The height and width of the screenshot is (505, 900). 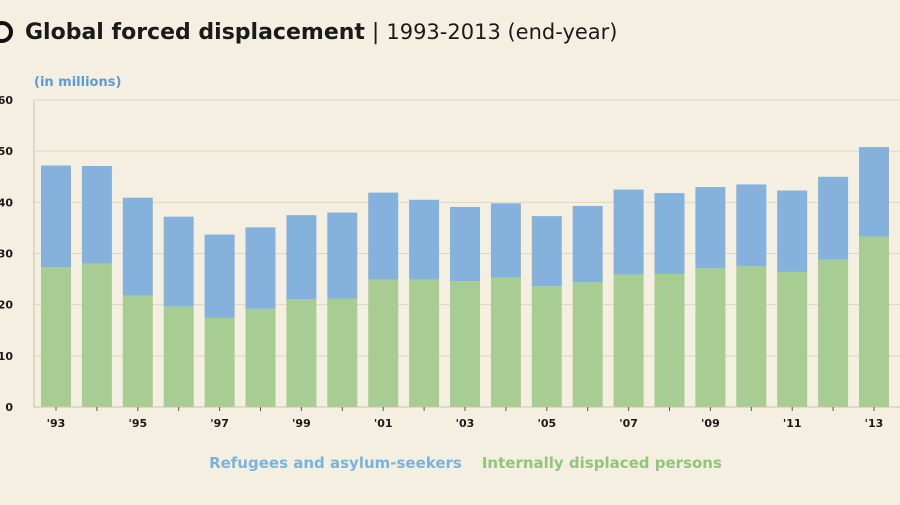 I want to click on x-tick-label: '01, so click(x=383, y=423).